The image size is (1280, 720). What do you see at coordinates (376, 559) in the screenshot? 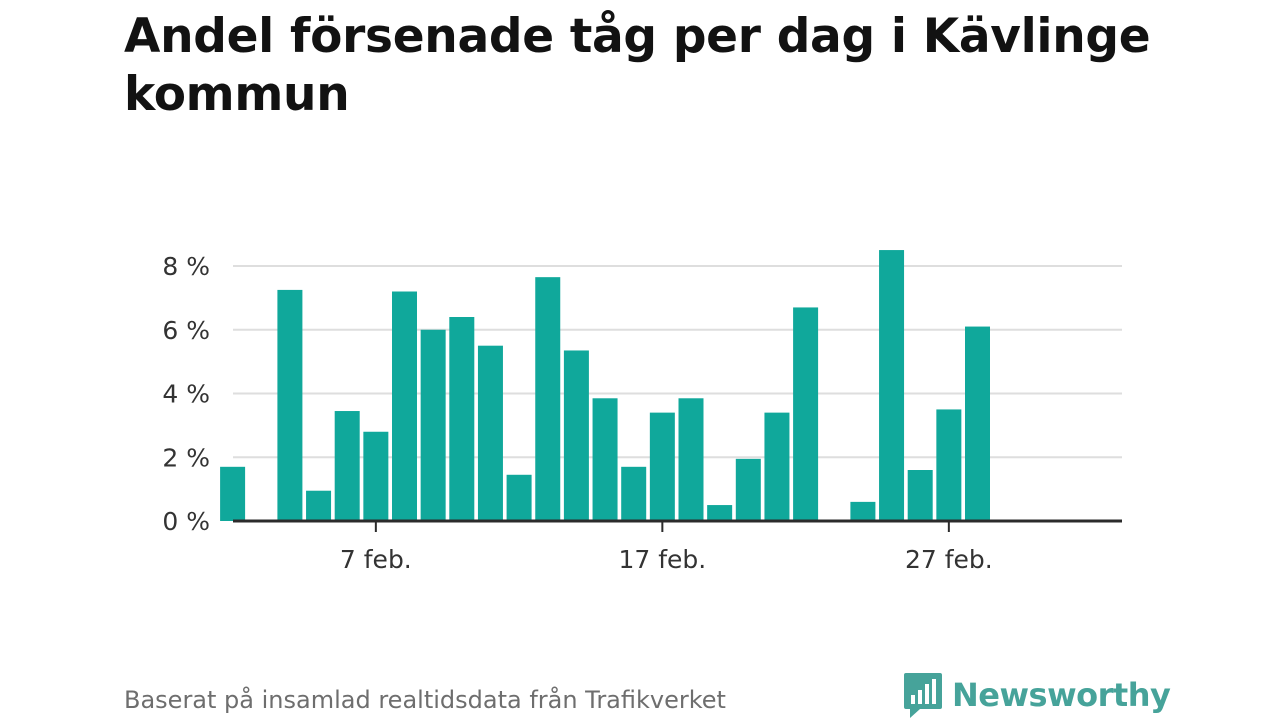
I see `x-tick-label: 7 feb.` at bounding box center [376, 559].